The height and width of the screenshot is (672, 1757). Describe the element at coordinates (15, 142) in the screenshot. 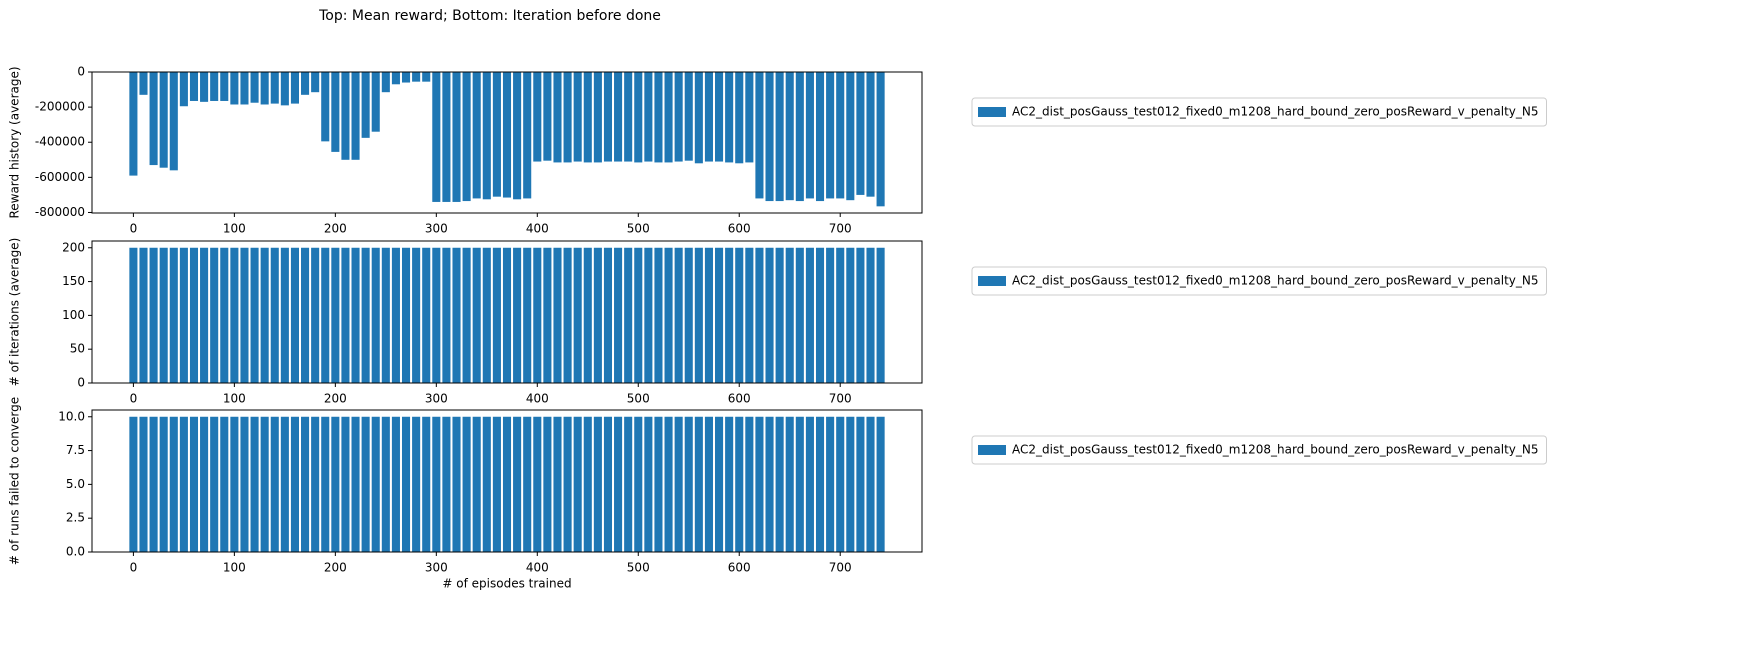

I see `y-axis-label: Reward history (average)` at that location.